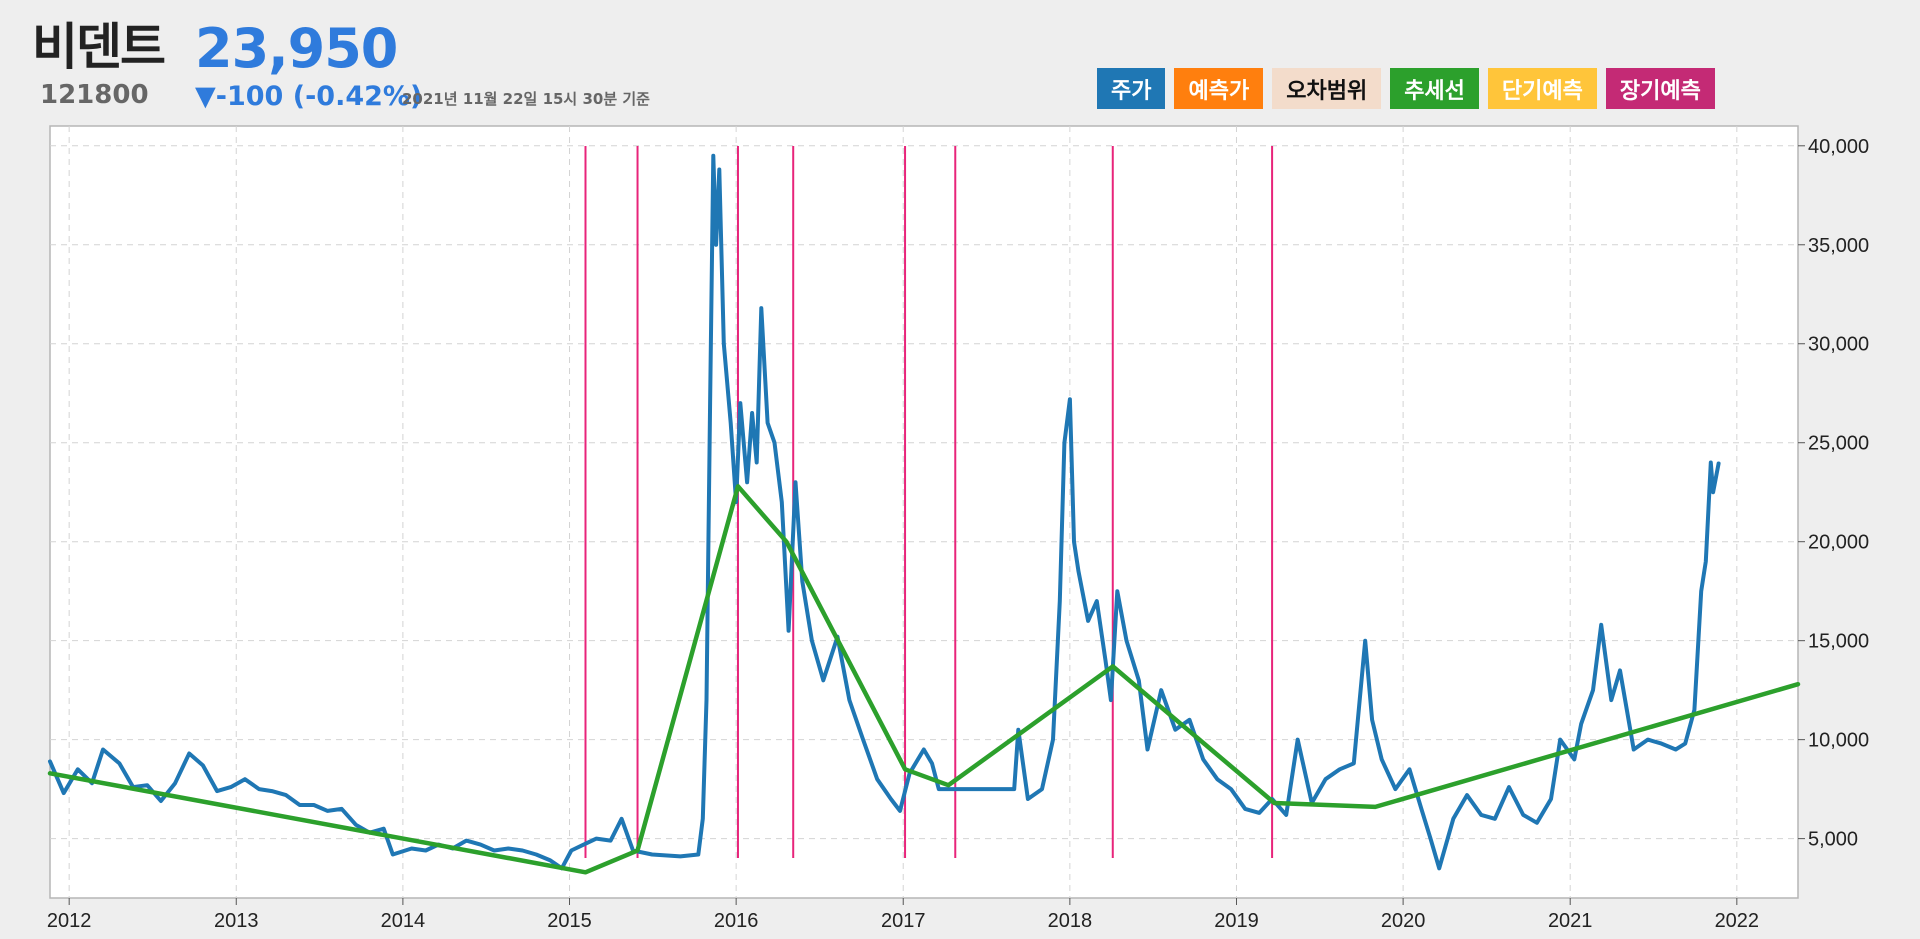 The height and width of the screenshot is (939, 1920). What do you see at coordinates (99, 47) in the screenshot?
I see `stock-name: 비덴트` at bounding box center [99, 47].